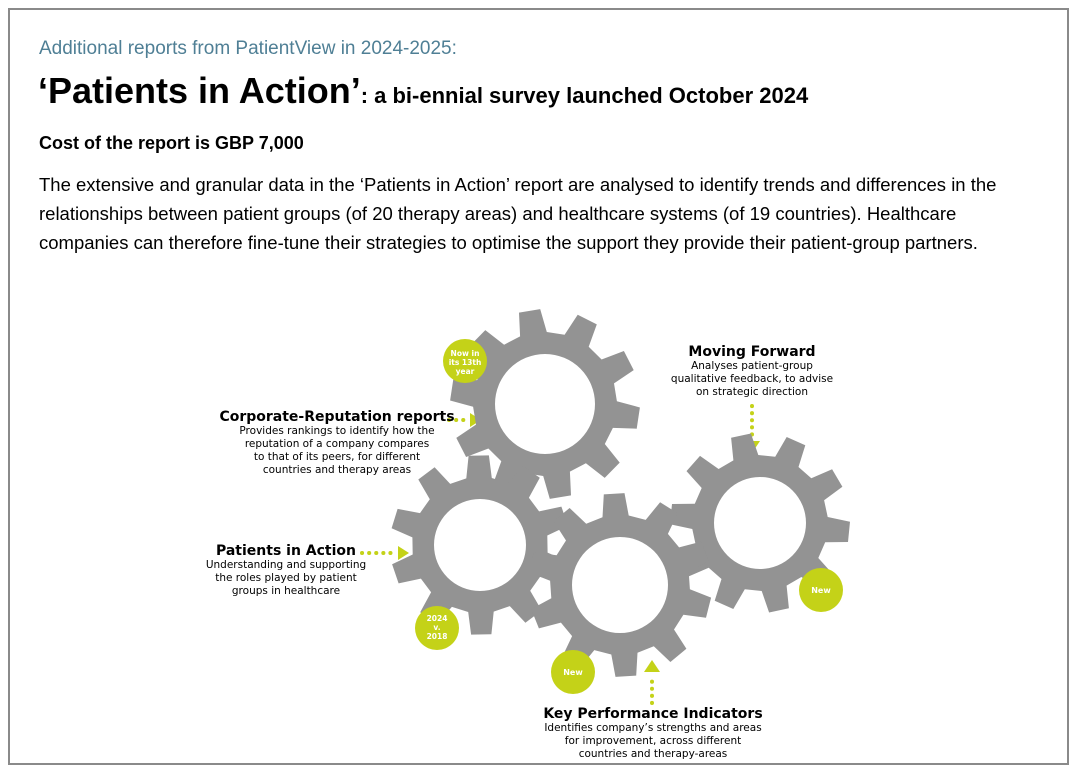  I want to click on gear-kpi, so click(620, 585).